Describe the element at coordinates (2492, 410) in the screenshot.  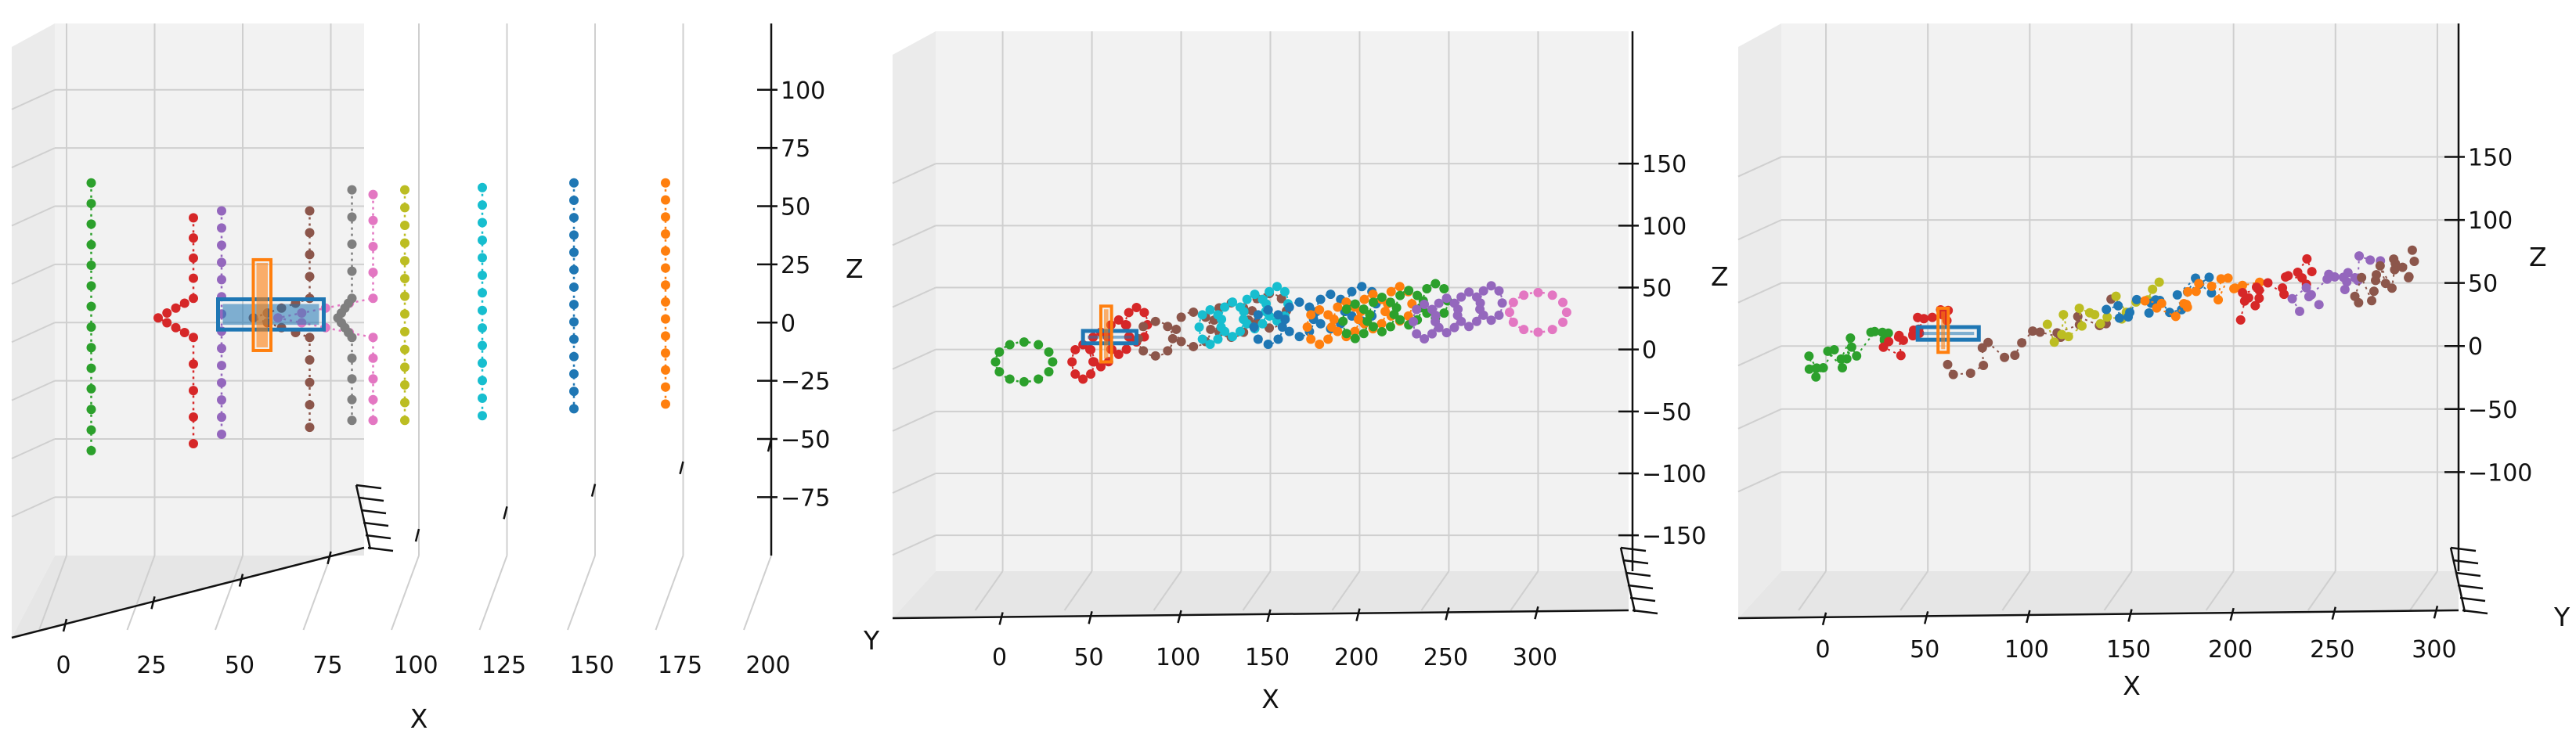
I see `z-tick-label: −50` at that location.